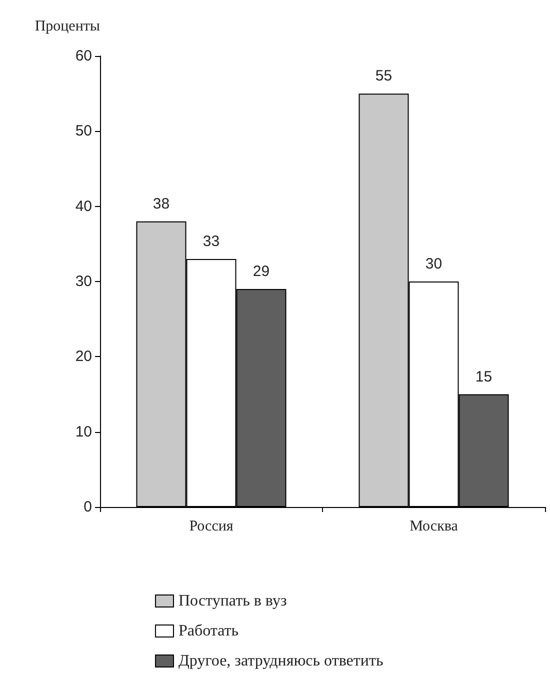 This screenshot has height=691, width=550. Describe the element at coordinates (383, 76) in the screenshot. I see `data-label: 55` at that location.